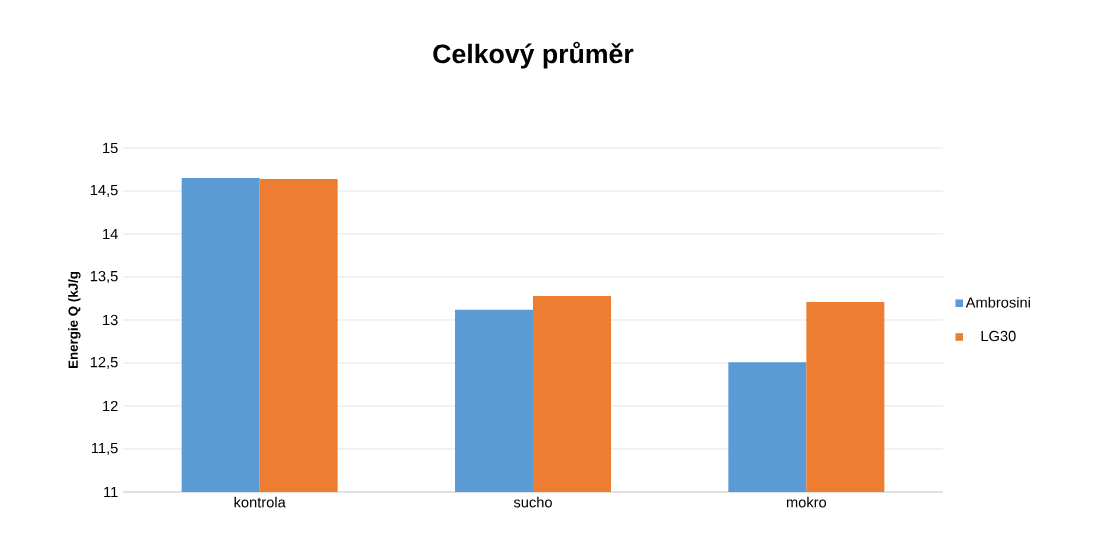 This screenshot has height=541, width=1097. What do you see at coordinates (110, 320) in the screenshot?
I see `y-tick-label: 13` at bounding box center [110, 320].